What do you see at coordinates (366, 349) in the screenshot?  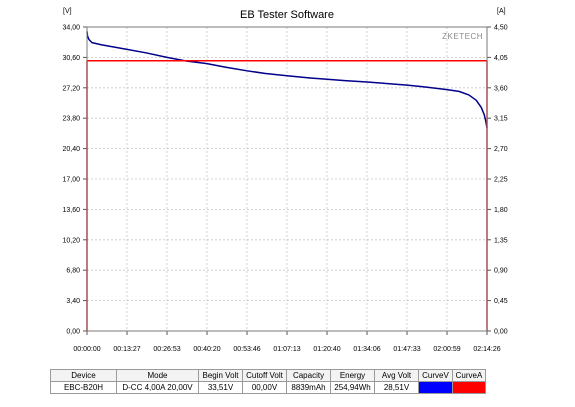 I see `x-tick-label: 01:34:06` at bounding box center [366, 349].